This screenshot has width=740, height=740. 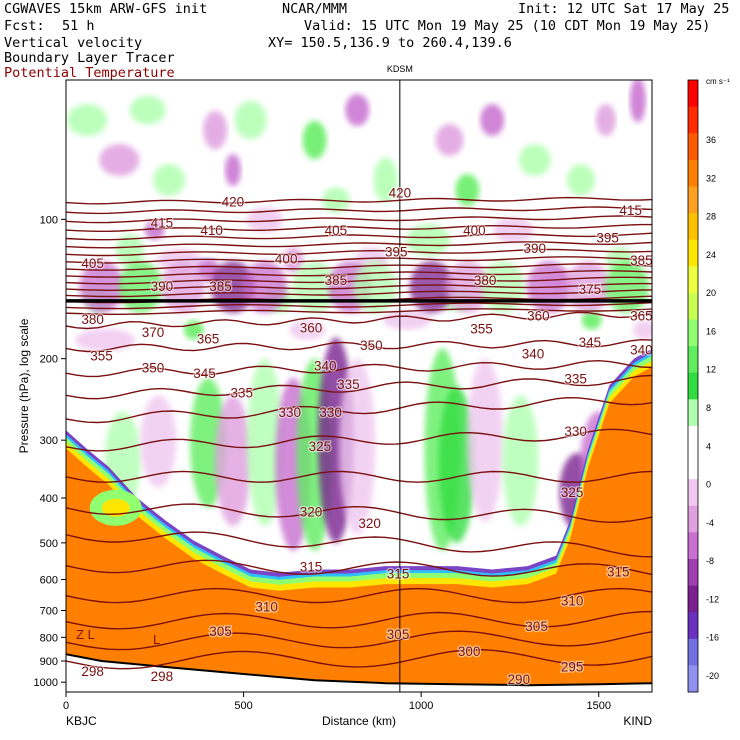 What do you see at coordinates (718, 81) in the screenshot?
I see `colorbar-unit: cm s⁻¹` at bounding box center [718, 81].